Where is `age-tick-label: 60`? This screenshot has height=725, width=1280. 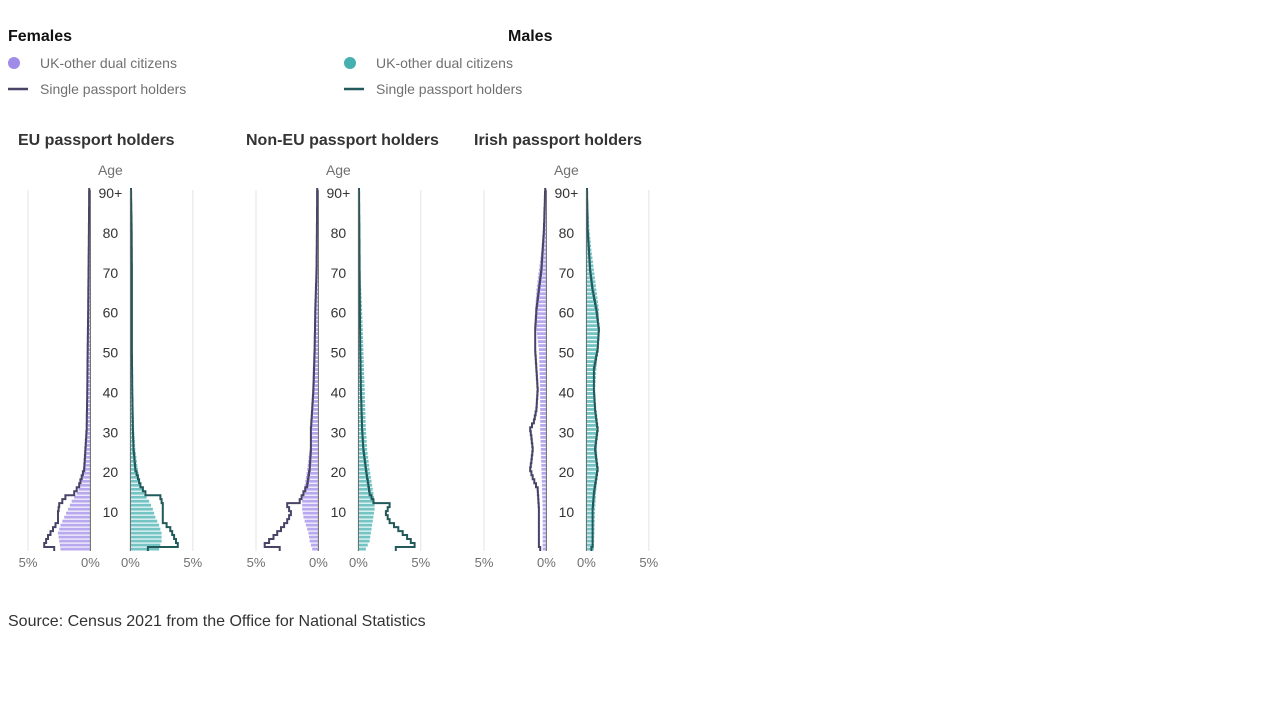 age-tick-label: 60 is located at coordinates (339, 313).